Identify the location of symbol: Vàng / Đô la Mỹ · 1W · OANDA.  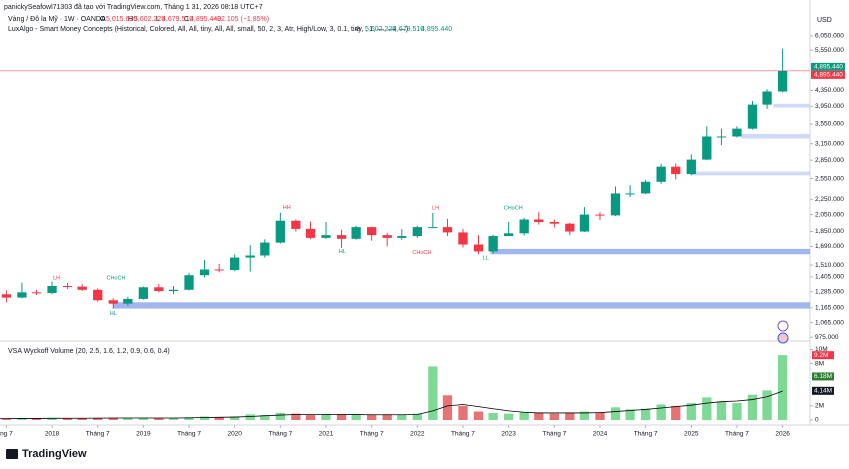
(57, 19).